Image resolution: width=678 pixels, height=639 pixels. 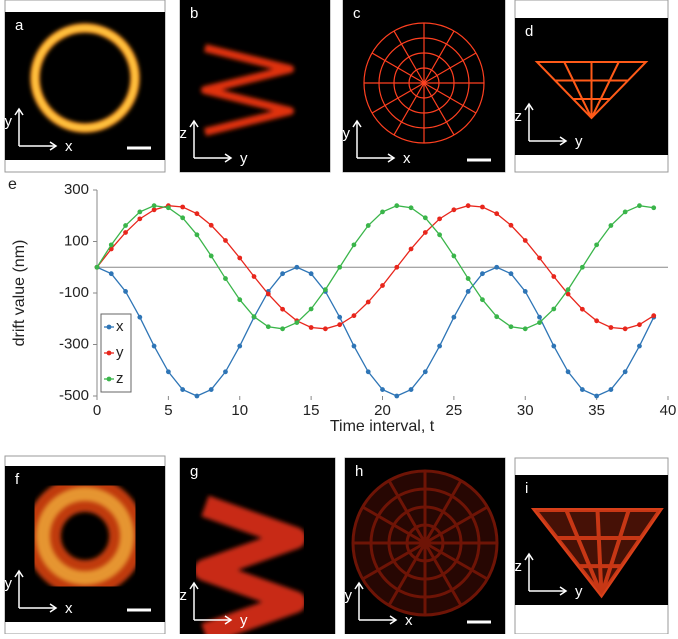 I want to click on image-panel: b z y, so click(x=255, y=86).